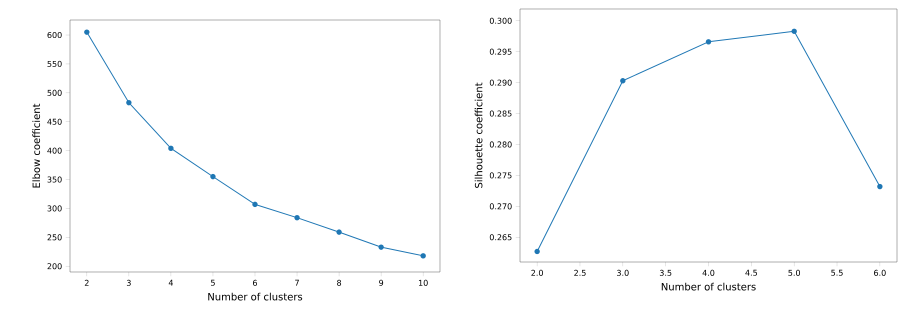 This screenshot has height=319, width=915. What do you see at coordinates (171, 283) in the screenshot?
I see `x-tick-label: 4` at bounding box center [171, 283].